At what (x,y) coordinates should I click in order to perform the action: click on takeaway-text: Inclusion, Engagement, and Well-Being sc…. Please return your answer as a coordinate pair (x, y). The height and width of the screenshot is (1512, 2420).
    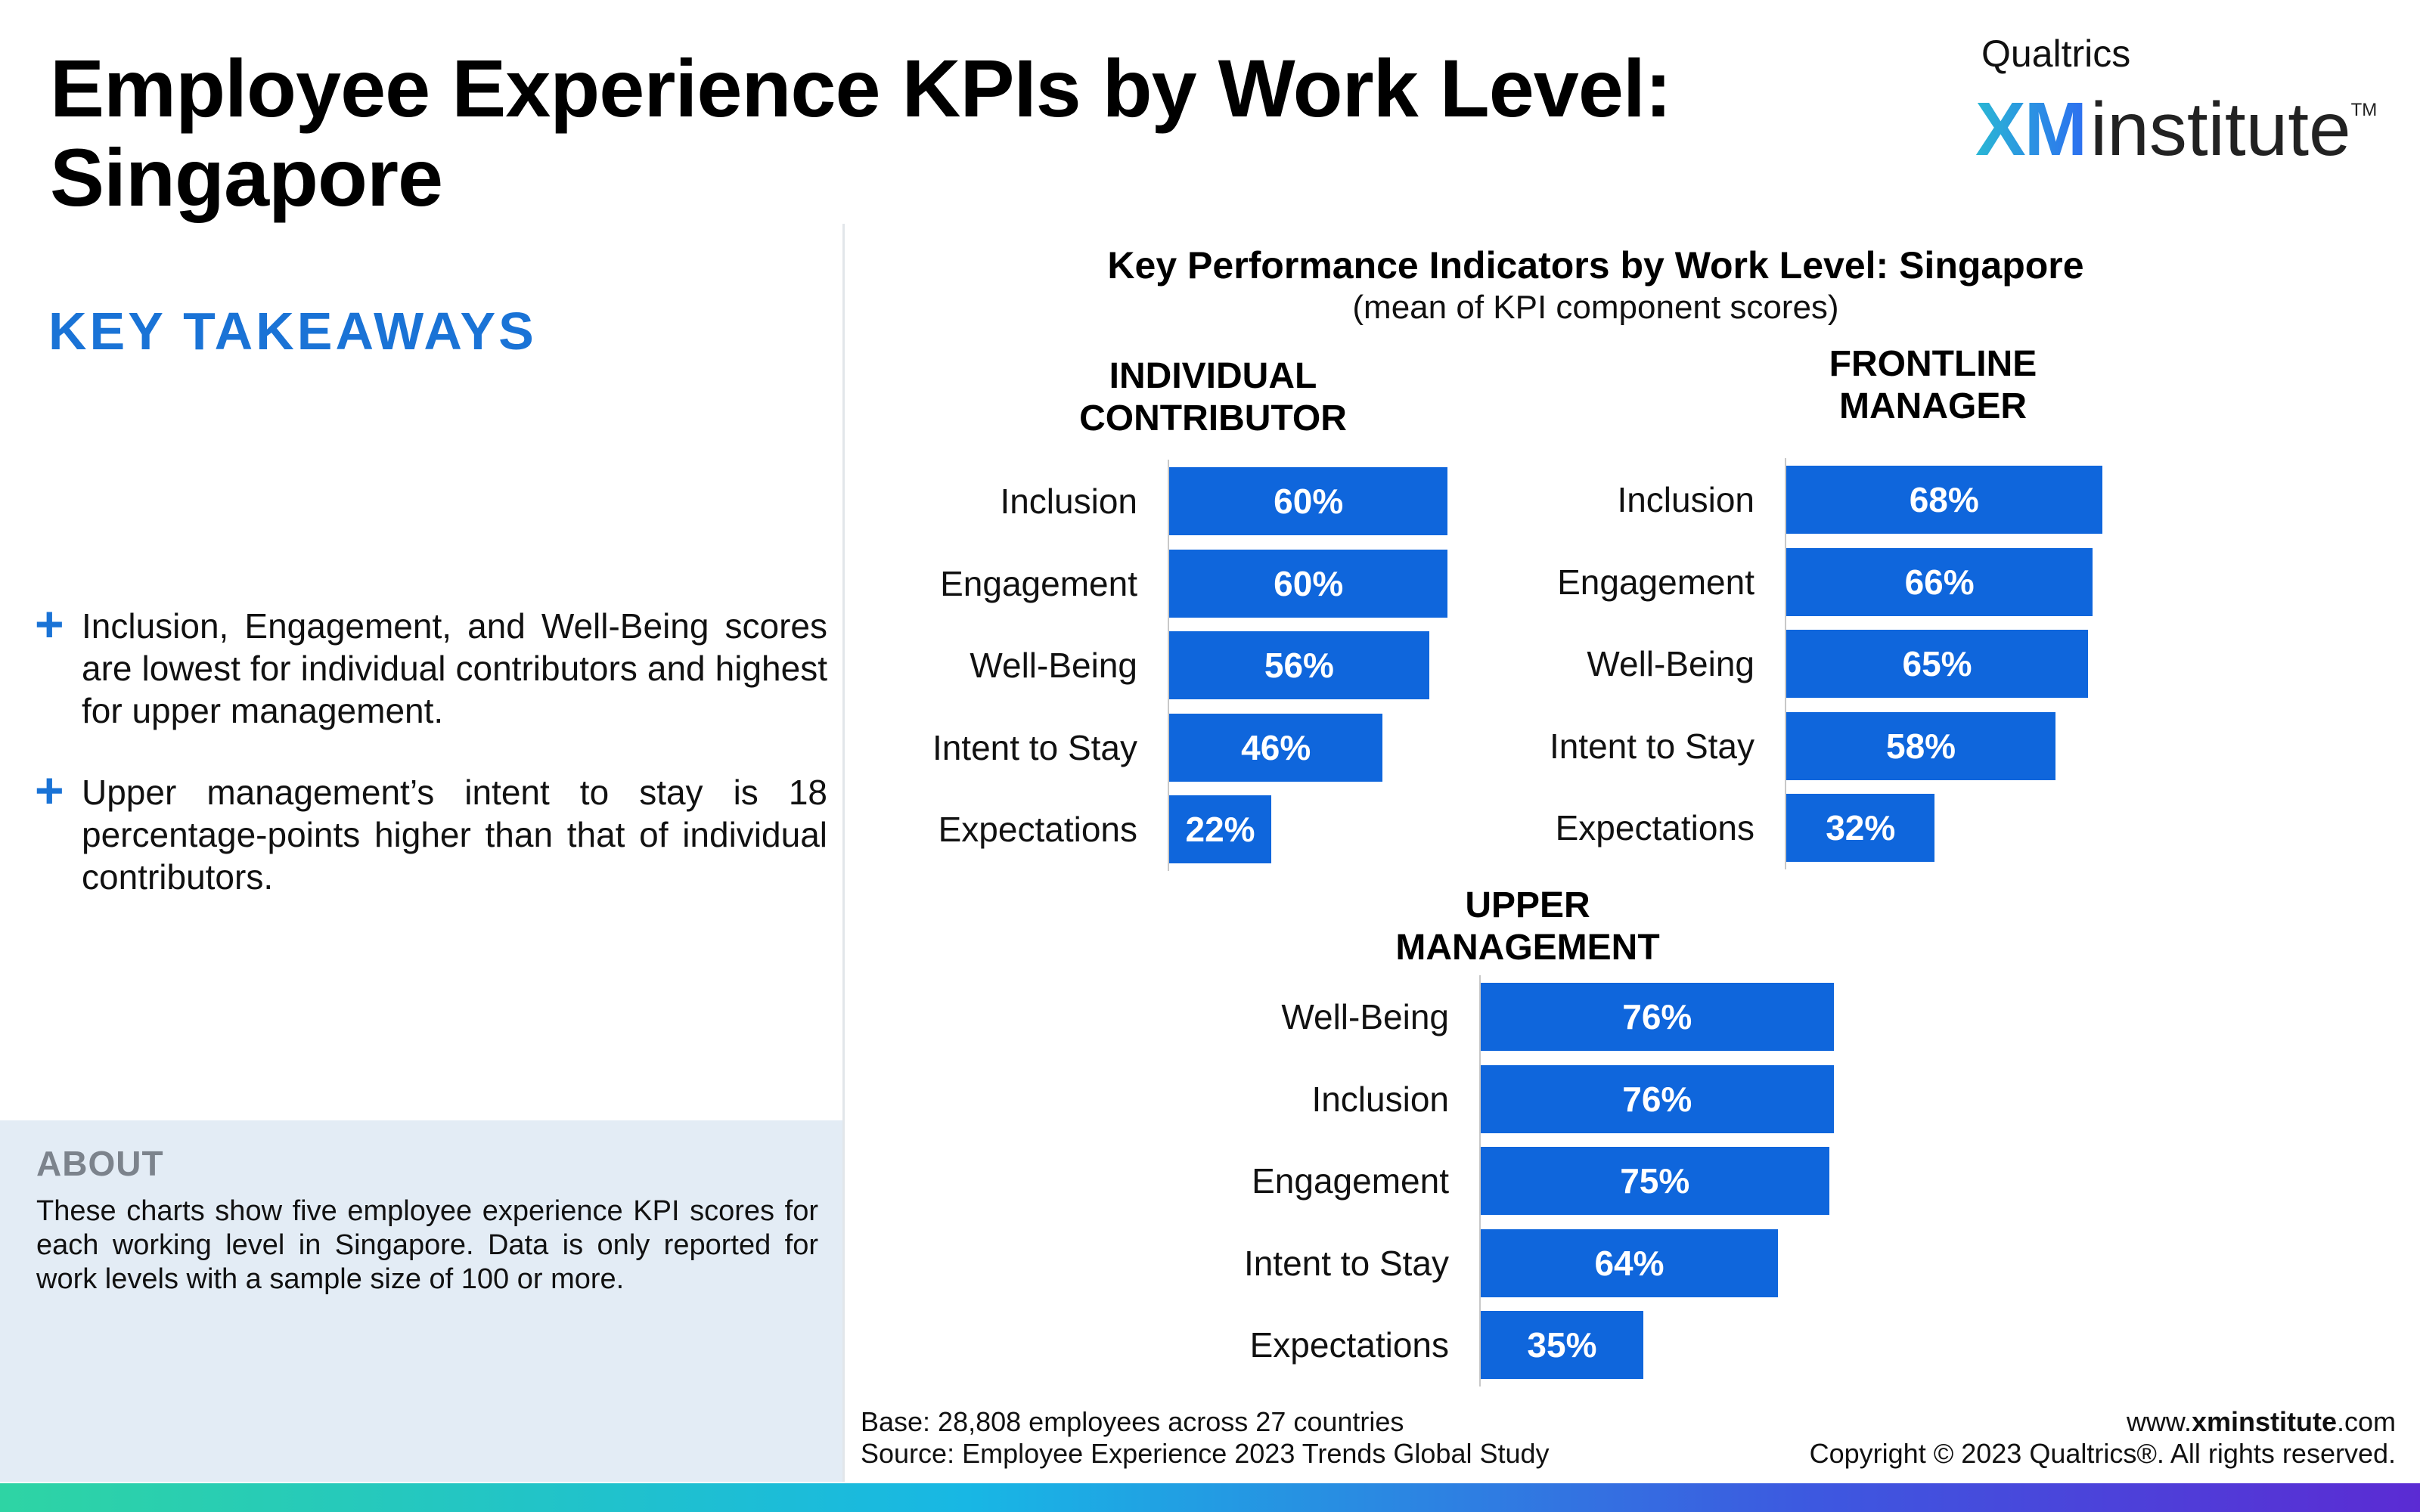
    Looking at the image, I should click on (455, 668).